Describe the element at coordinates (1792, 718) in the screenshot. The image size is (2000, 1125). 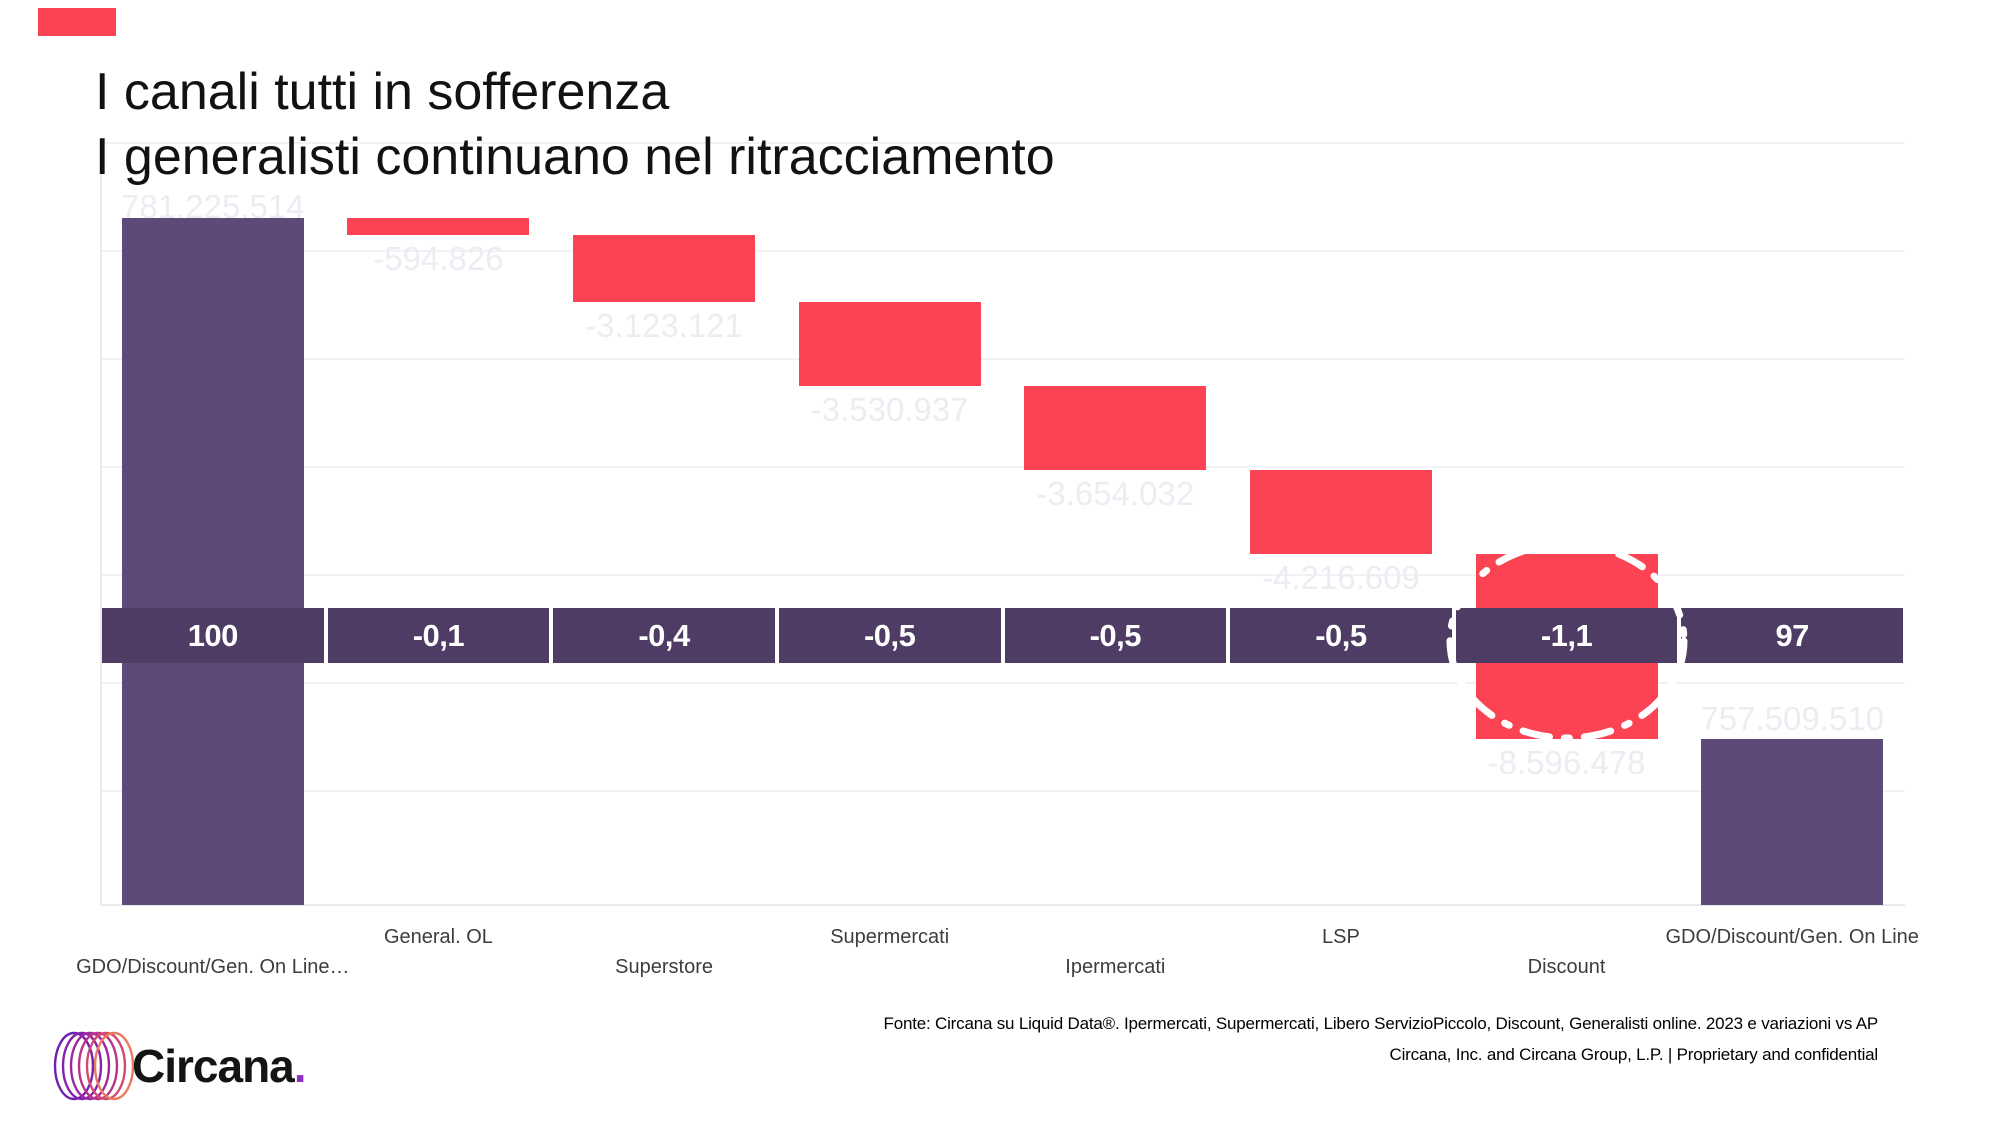
I see `bar-value-label: 757.509.510` at that location.